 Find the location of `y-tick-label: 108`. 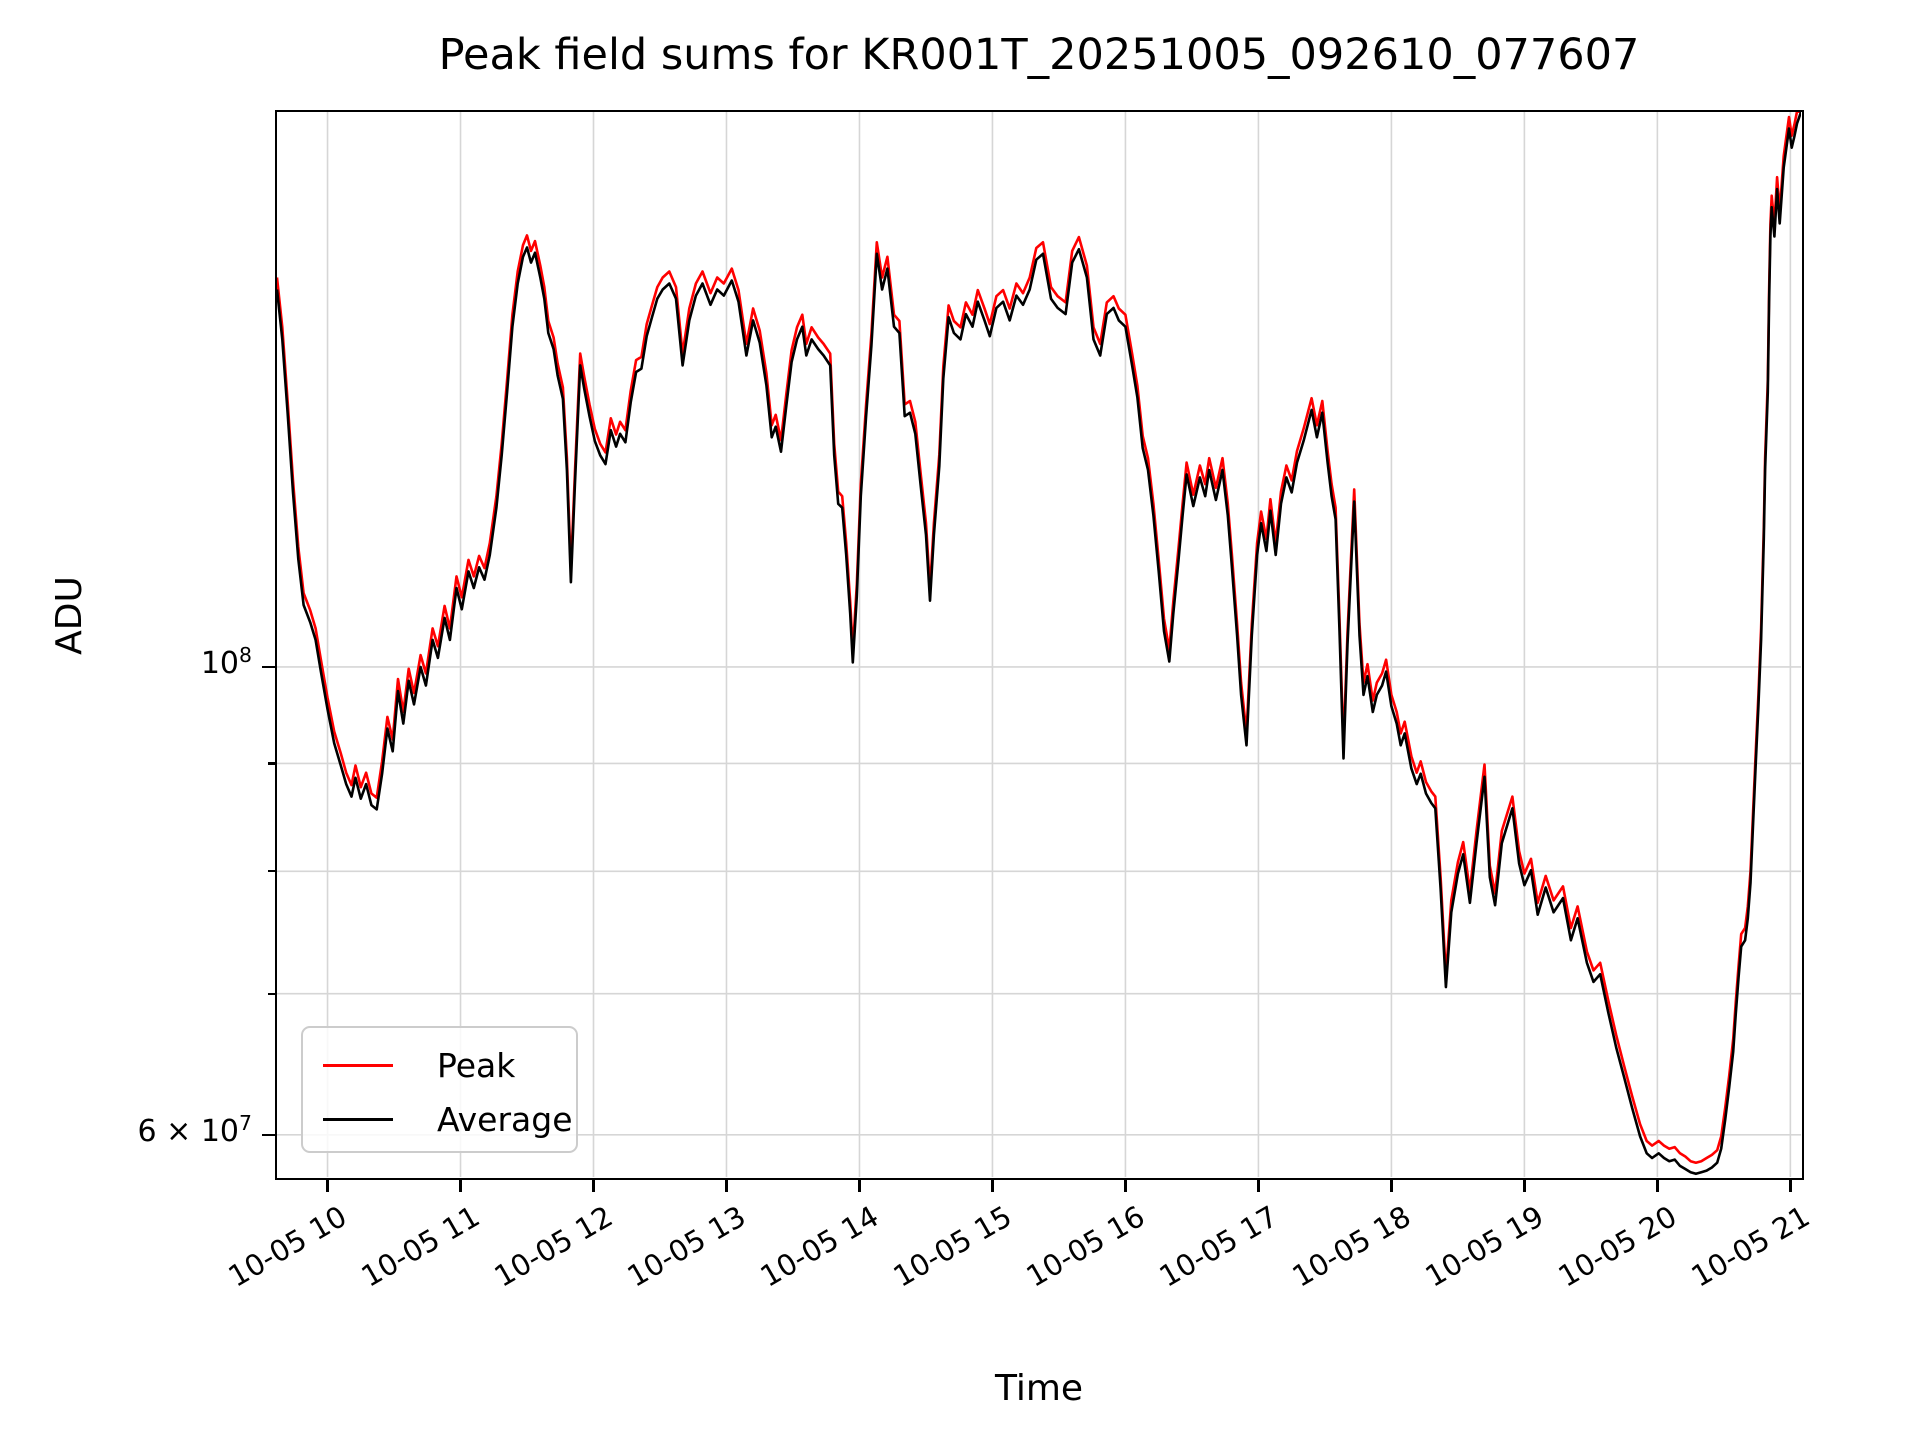

y-tick-label: 108 is located at coordinates (226, 661).